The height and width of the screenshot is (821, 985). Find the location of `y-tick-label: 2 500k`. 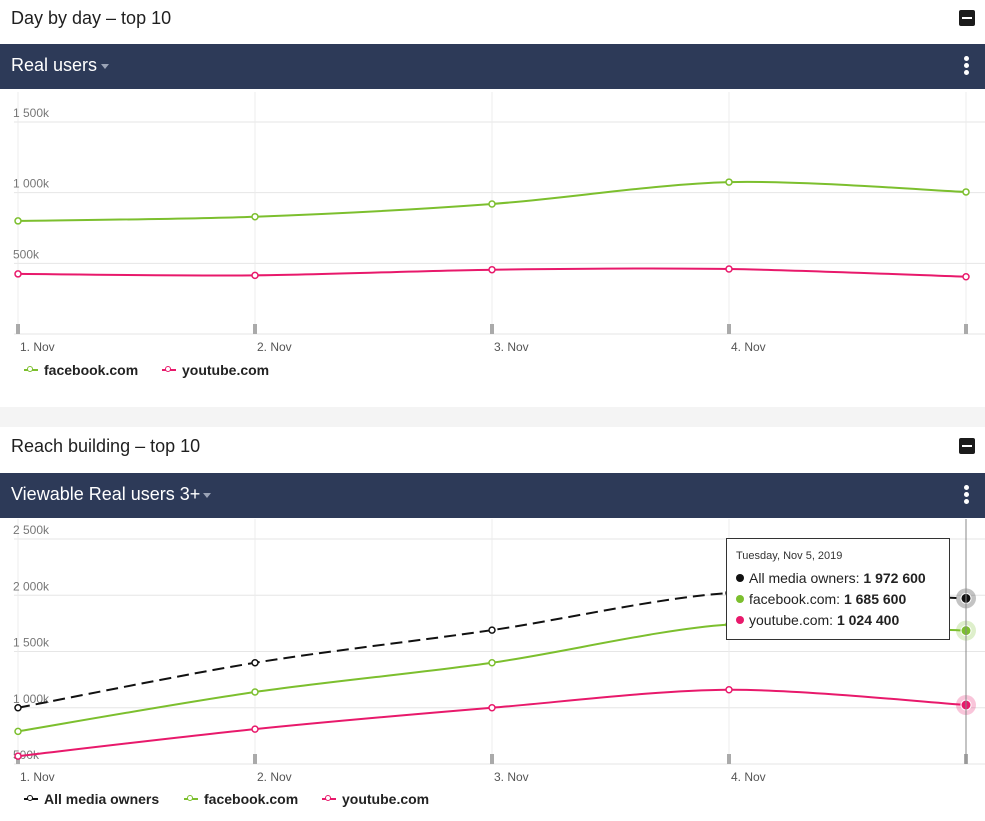

y-tick-label: 2 500k is located at coordinates (31, 530).